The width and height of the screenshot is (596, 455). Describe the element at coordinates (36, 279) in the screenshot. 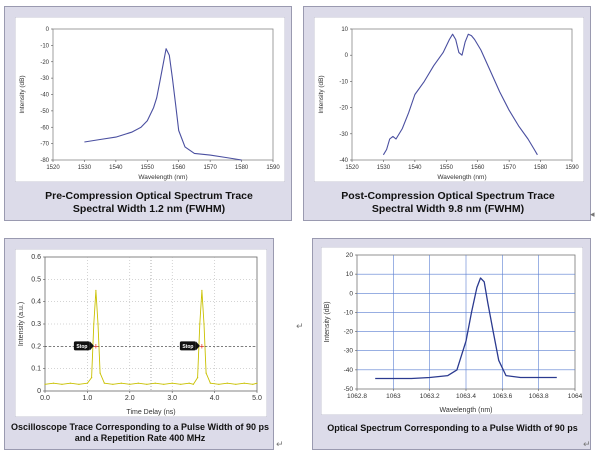

I see `y-tick-label: 0.5` at that location.